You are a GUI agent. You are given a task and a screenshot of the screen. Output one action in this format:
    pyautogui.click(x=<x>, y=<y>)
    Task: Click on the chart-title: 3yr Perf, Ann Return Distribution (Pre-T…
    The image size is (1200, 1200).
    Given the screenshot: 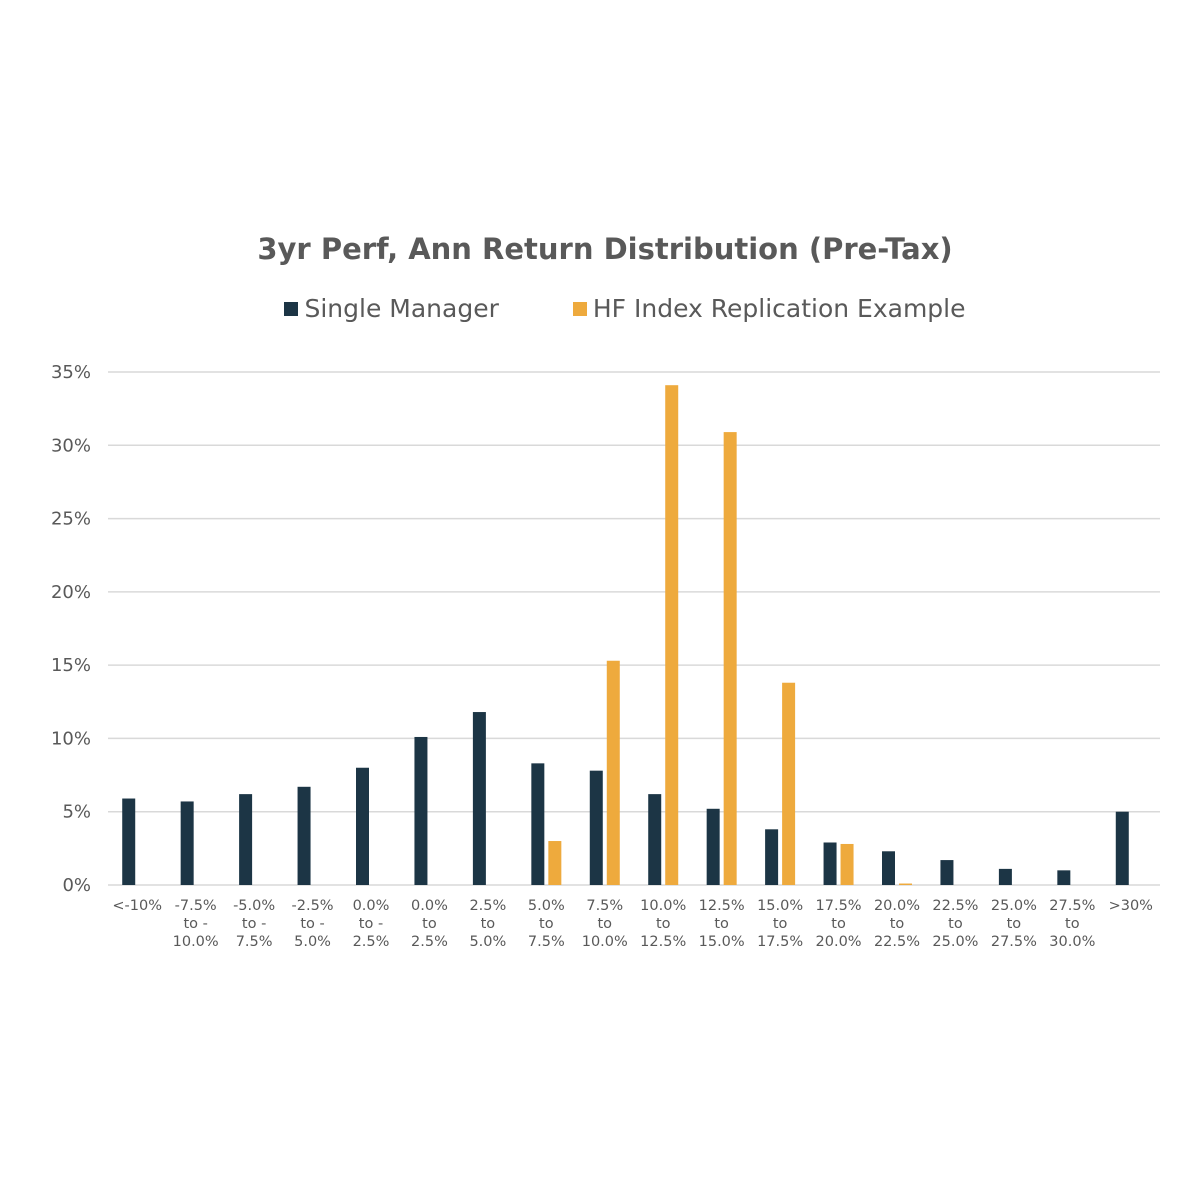 What is the action you would take?
    pyautogui.click(x=605, y=249)
    